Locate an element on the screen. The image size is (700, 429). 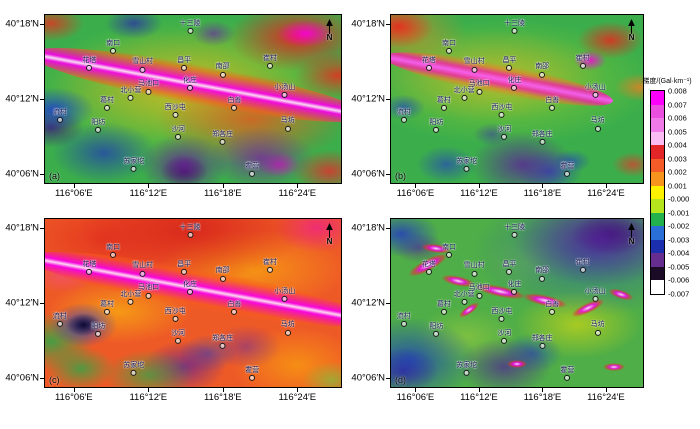
place: 流村 is located at coordinates (404, 116).